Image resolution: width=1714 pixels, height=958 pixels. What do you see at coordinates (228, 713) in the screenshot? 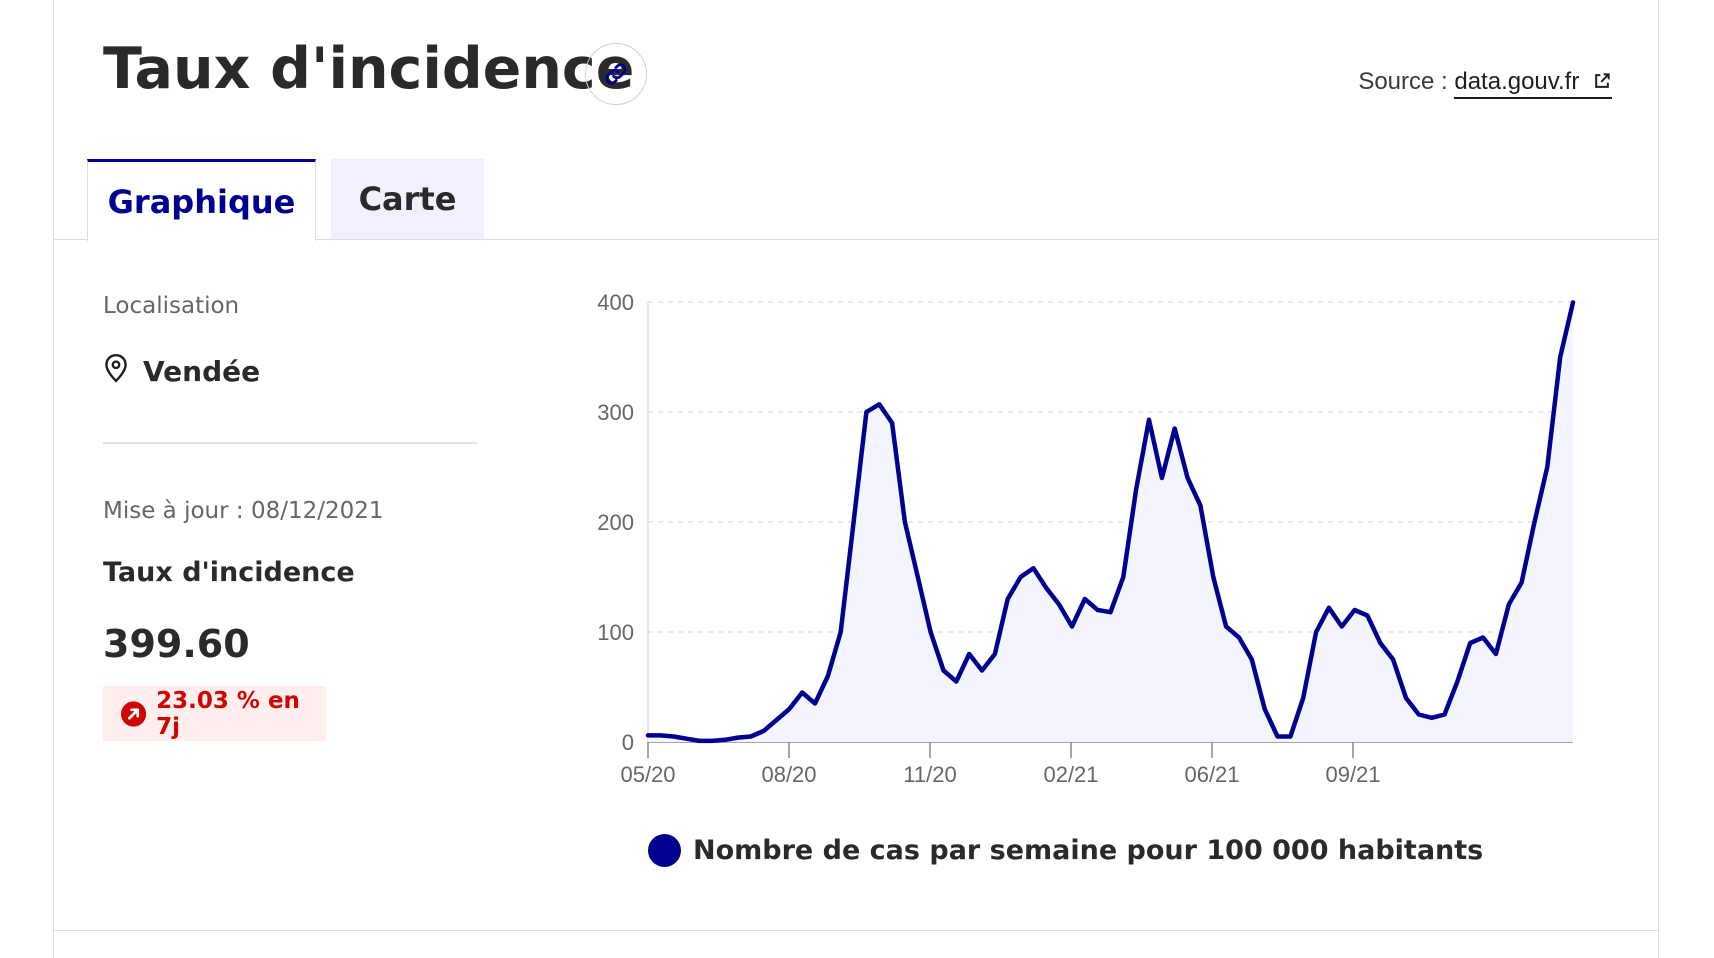
I see `change-badge-text: 23.03 % en 7j` at bounding box center [228, 713].